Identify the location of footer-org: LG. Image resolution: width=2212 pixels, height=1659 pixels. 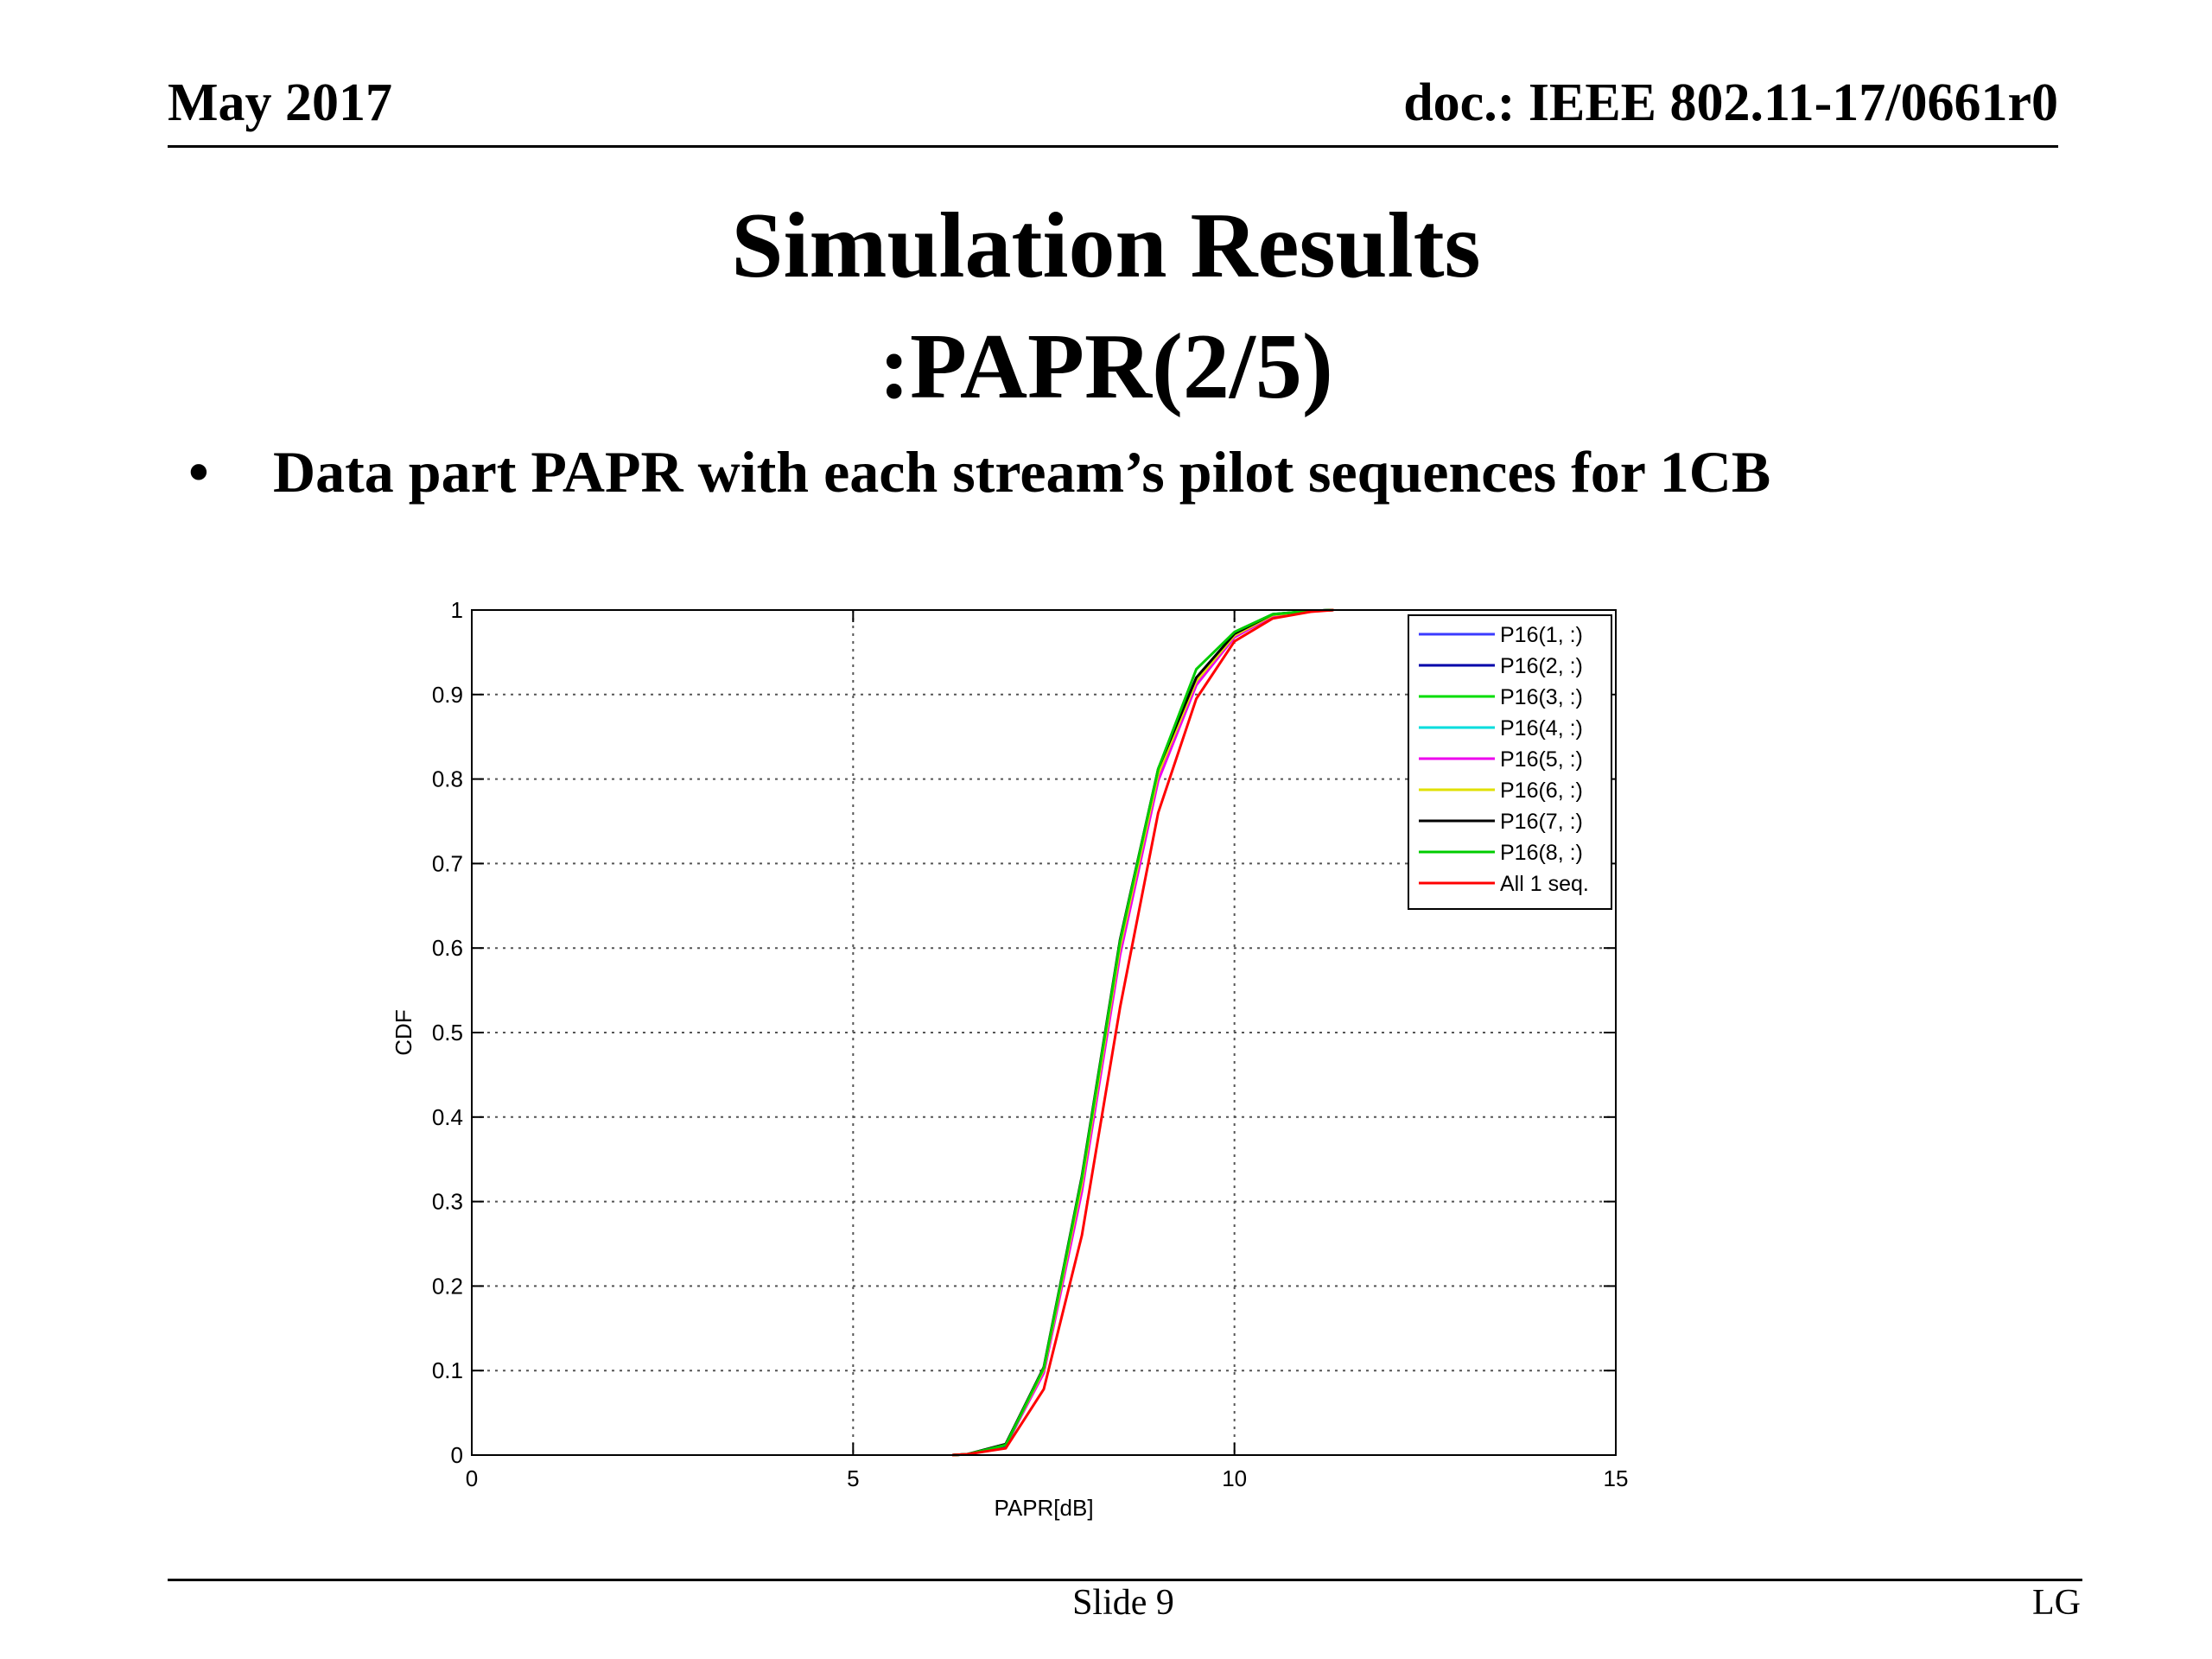
(2056, 1603).